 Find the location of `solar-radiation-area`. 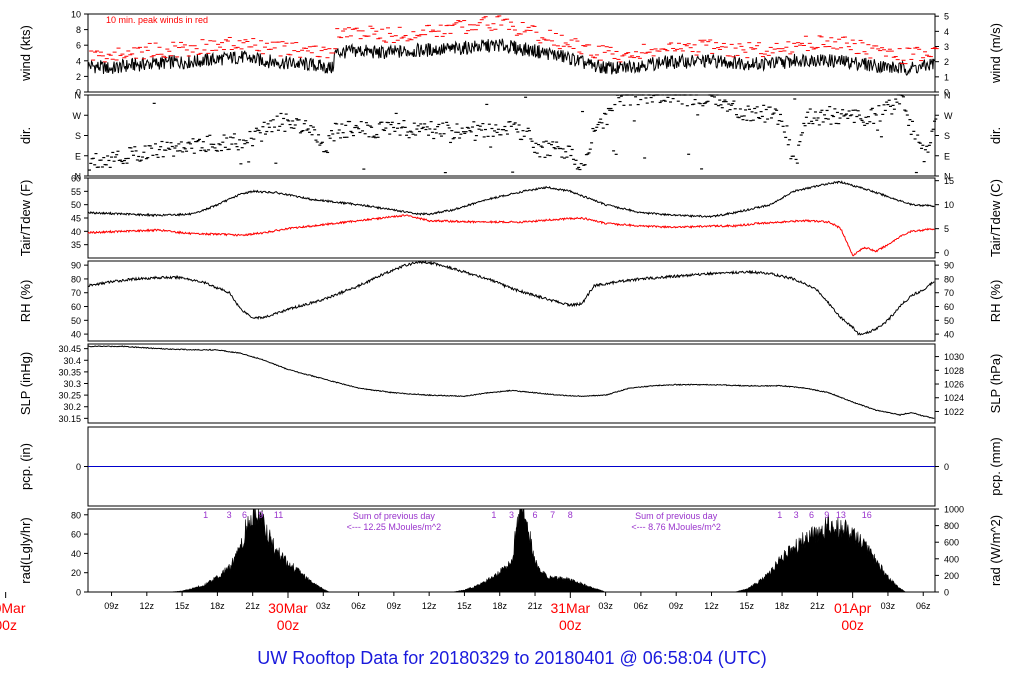

solar-radiation-area is located at coordinates (511, 550).